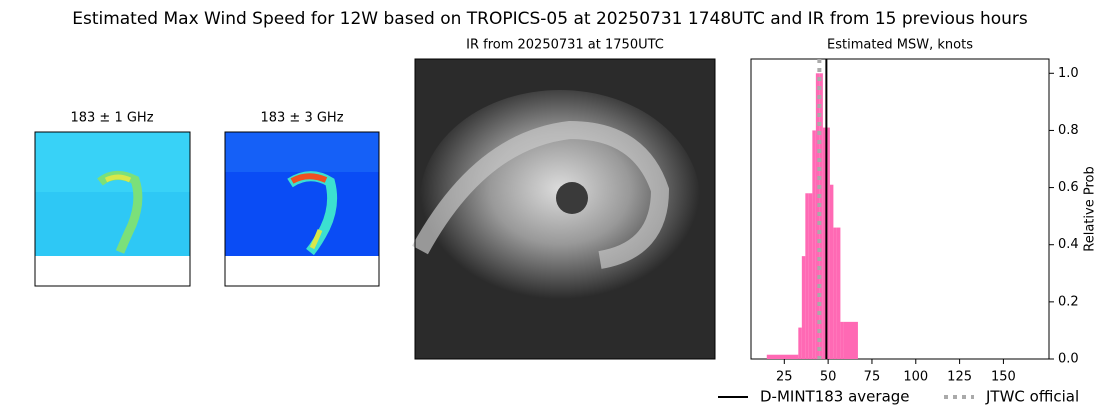 Image resolution: width=1100 pixels, height=409 pixels. Describe the element at coordinates (915, 377) in the screenshot. I see `x-tick-label: 100` at that location.